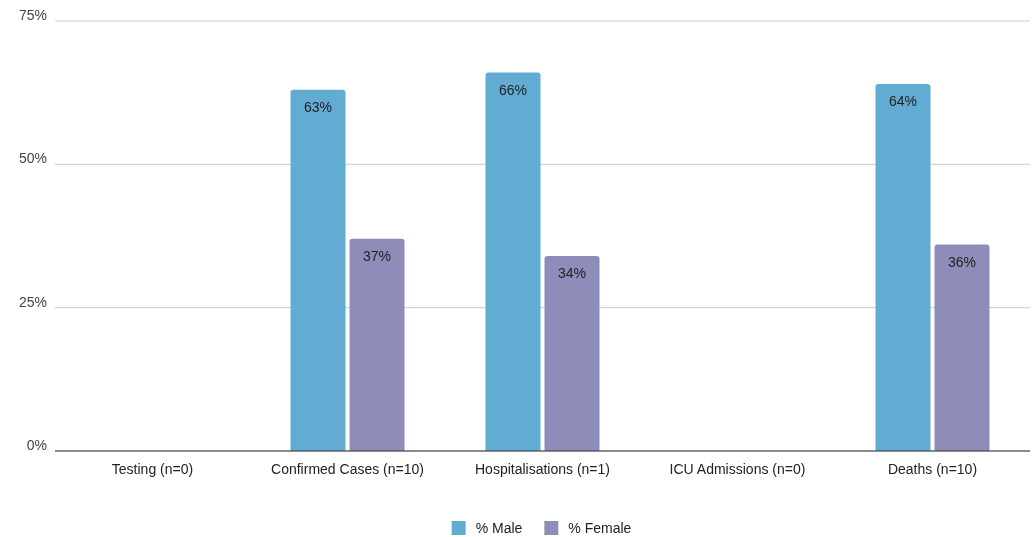 The height and width of the screenshot is (537, 1034). I want to click on x-tick-label: ICU Admissions (n=0), so click(737, 469).